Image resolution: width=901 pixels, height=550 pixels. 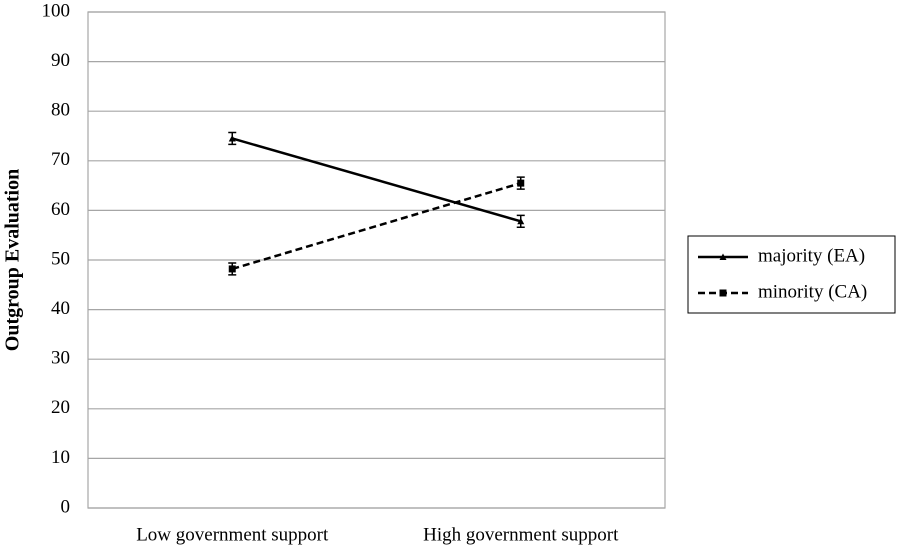 I want to click on y-tick-label: 40, so click(x=60, y=308).